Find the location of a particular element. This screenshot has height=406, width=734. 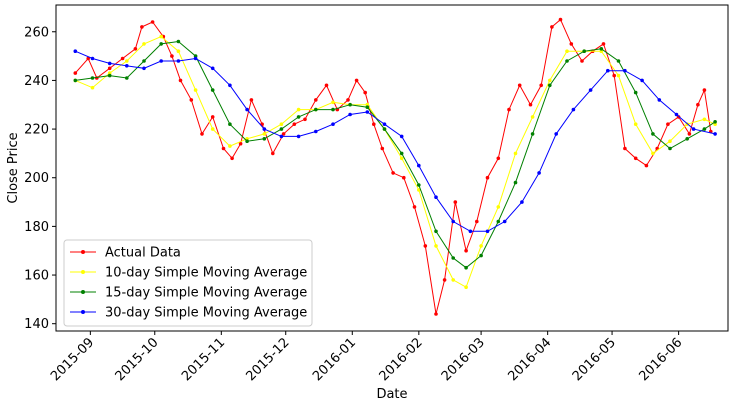

x-axis-title: Date is located at coordinates (391, 394).